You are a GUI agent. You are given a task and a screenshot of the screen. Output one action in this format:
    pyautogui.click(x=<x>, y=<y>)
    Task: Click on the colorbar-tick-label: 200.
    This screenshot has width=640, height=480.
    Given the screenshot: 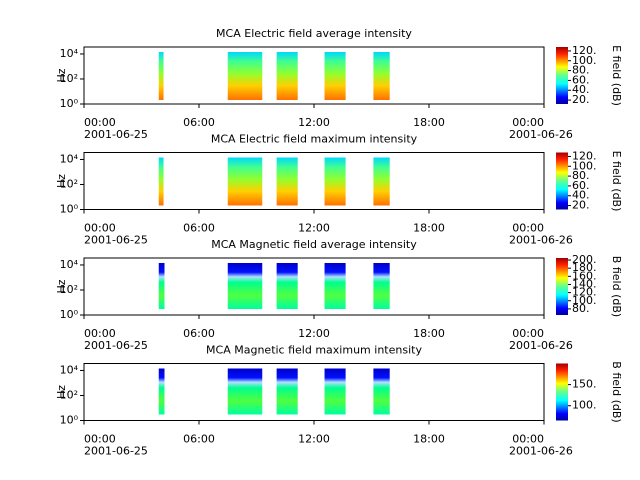 What is the action you would take?
    pyautogui.click(x=584, y=259)
    